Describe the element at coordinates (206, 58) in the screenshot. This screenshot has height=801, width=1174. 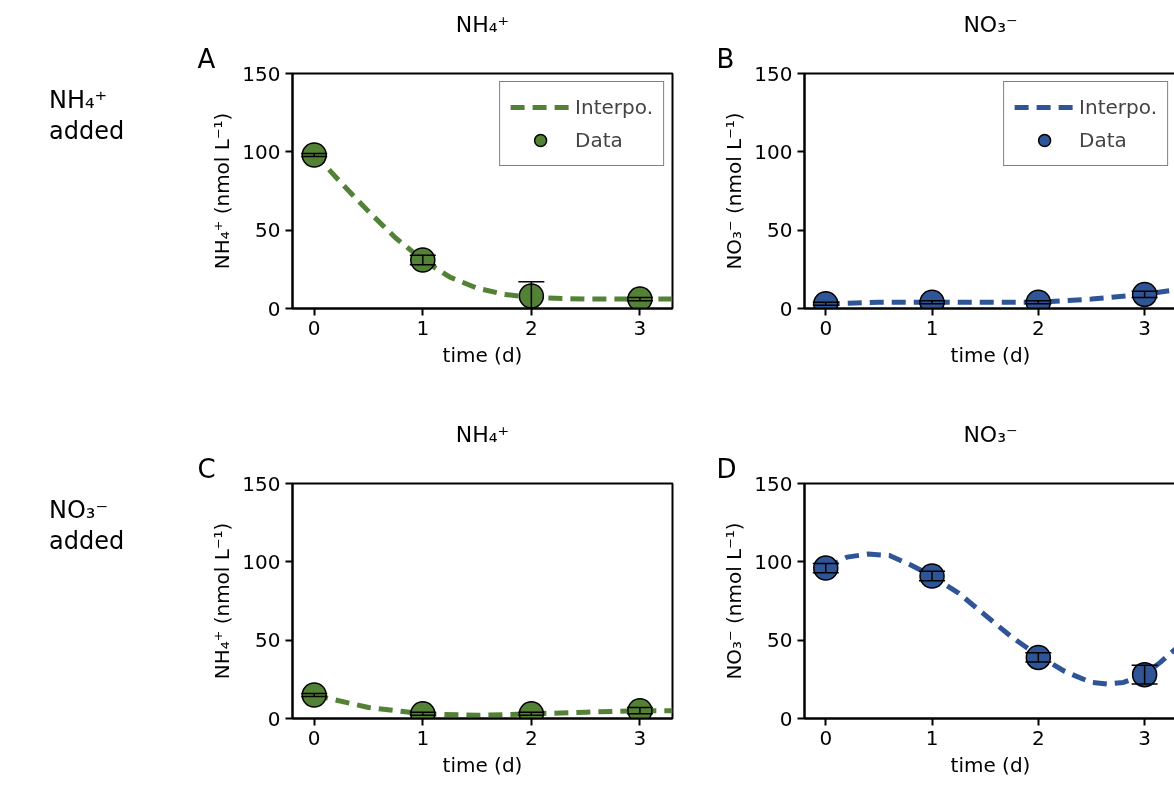
I see `text: A` at that location.